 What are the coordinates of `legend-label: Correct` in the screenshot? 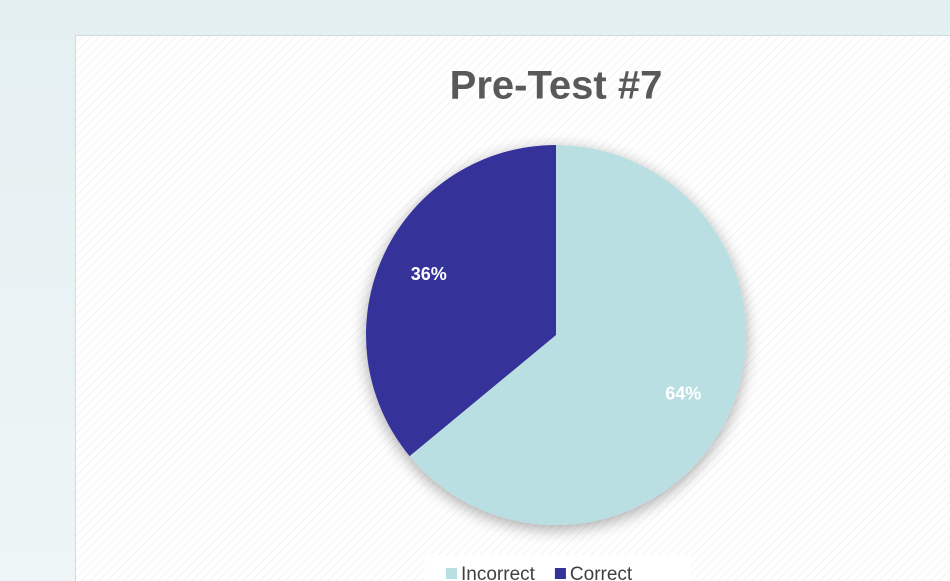 It's located at (601, 572).